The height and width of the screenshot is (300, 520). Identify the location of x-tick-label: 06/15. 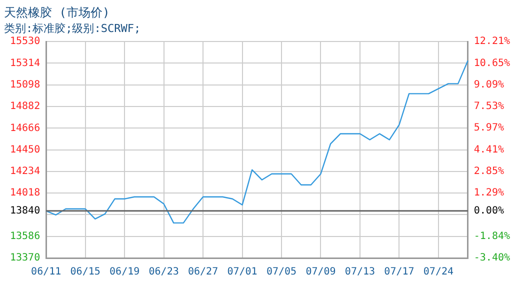
(85, 272).